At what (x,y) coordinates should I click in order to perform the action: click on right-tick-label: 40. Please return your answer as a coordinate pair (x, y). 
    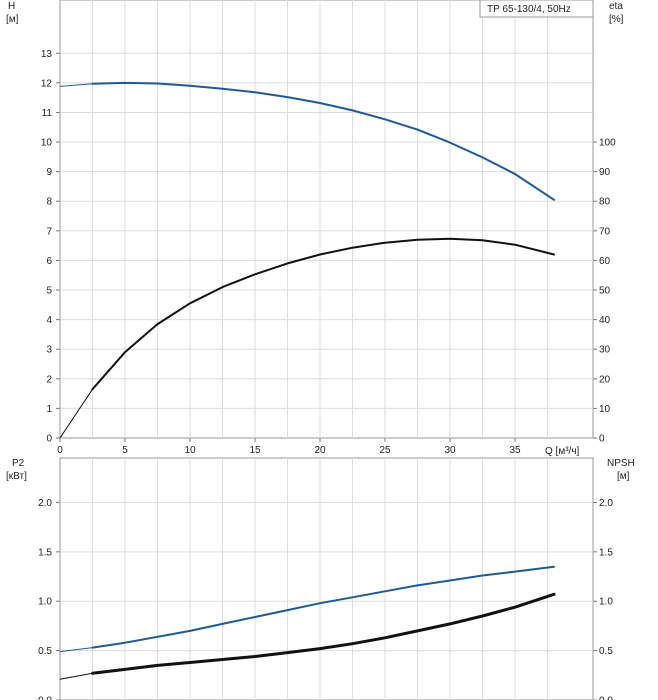
    Looking at the image, I should click on (605, 320).